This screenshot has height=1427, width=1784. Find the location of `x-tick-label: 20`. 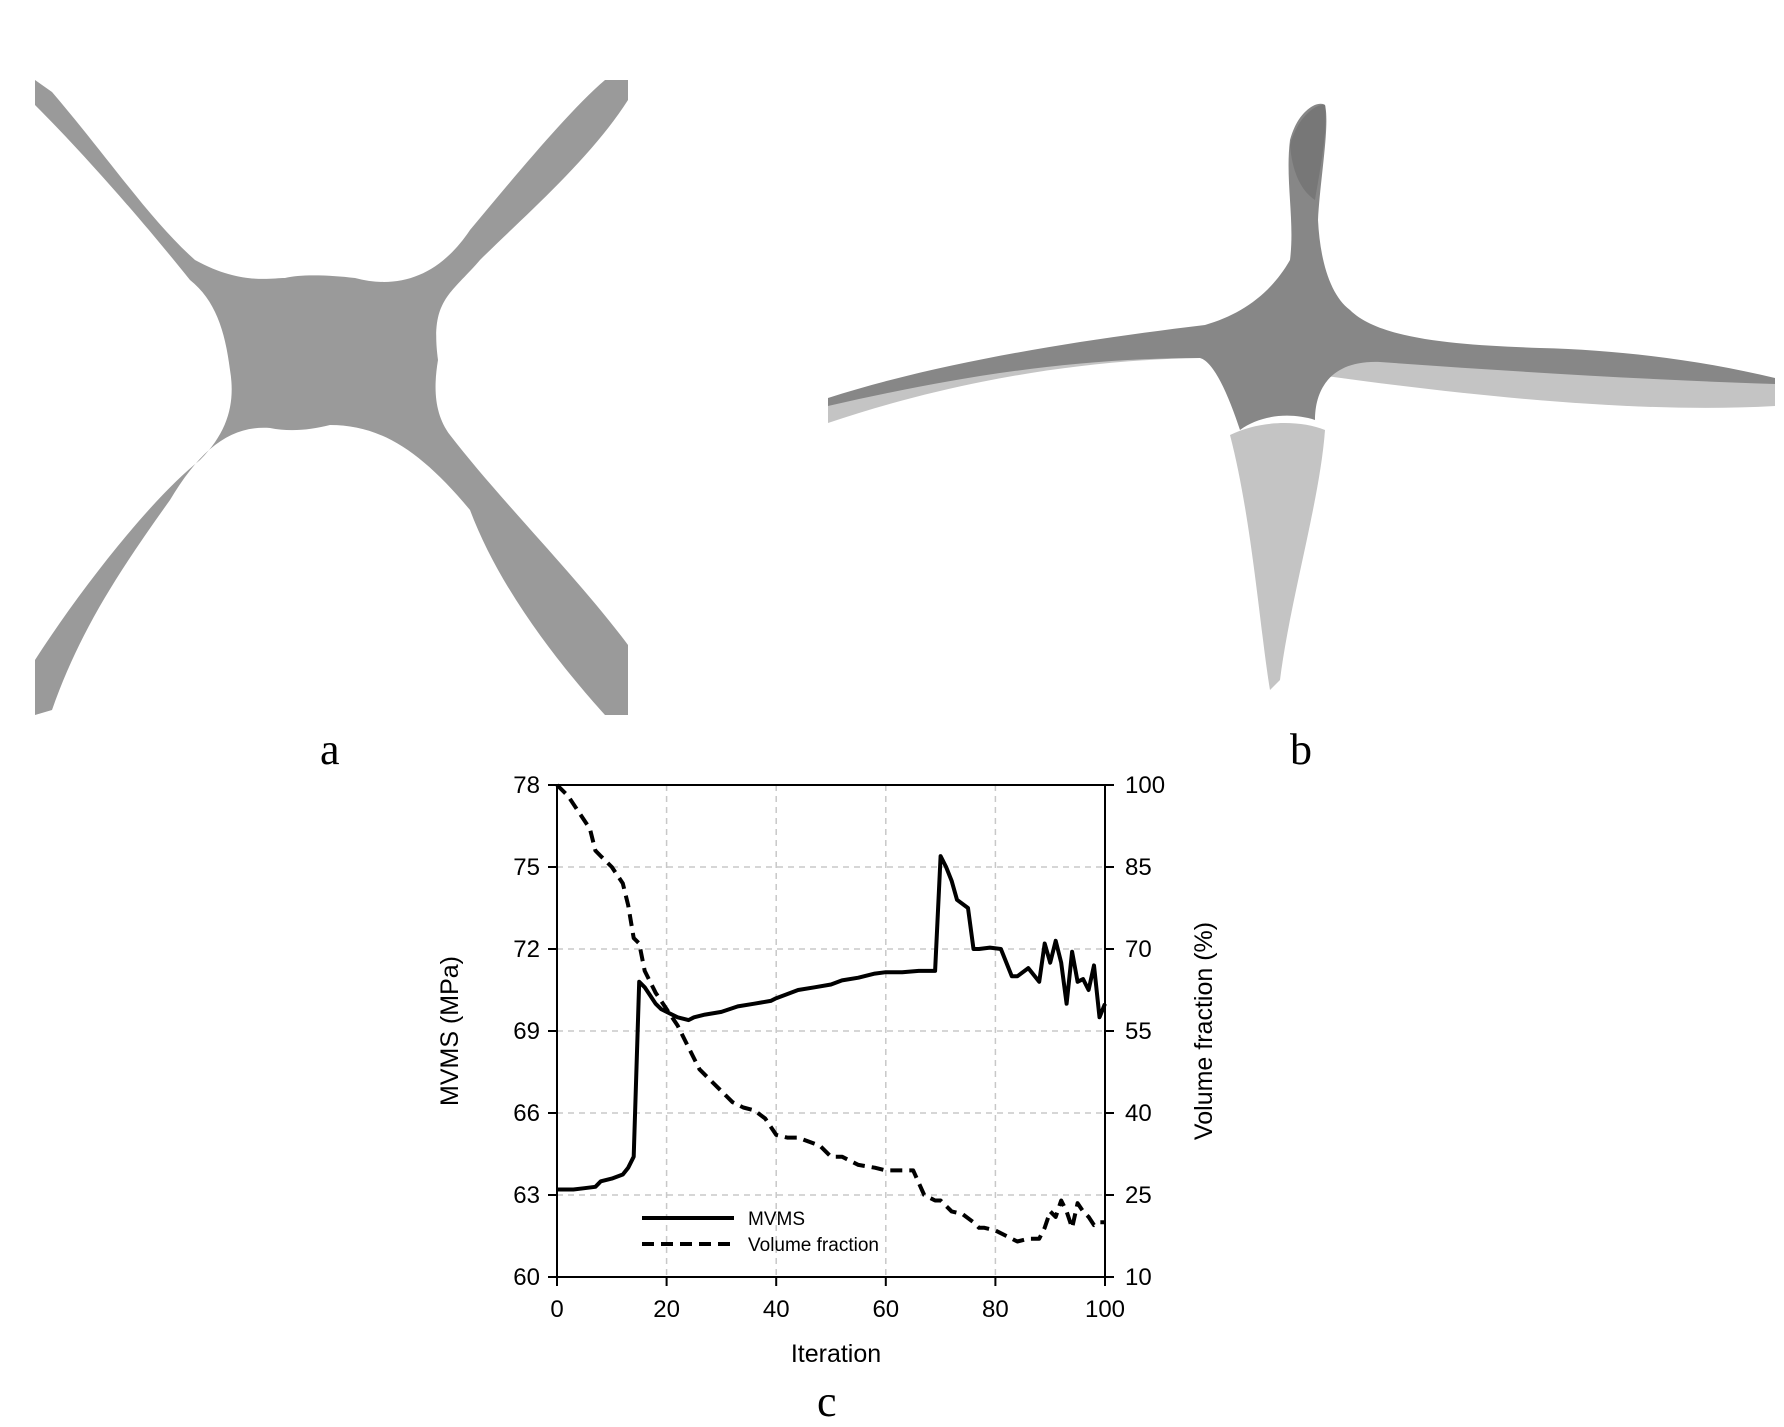

x-tick-label: 20 is located at coordinates (666, 1309).